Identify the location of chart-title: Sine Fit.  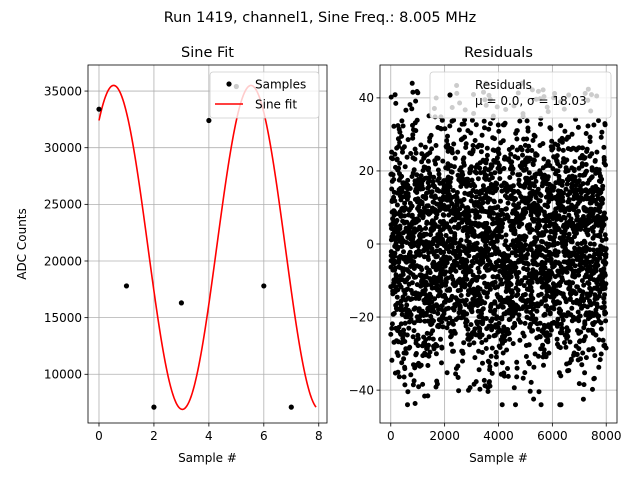
(207, 53).